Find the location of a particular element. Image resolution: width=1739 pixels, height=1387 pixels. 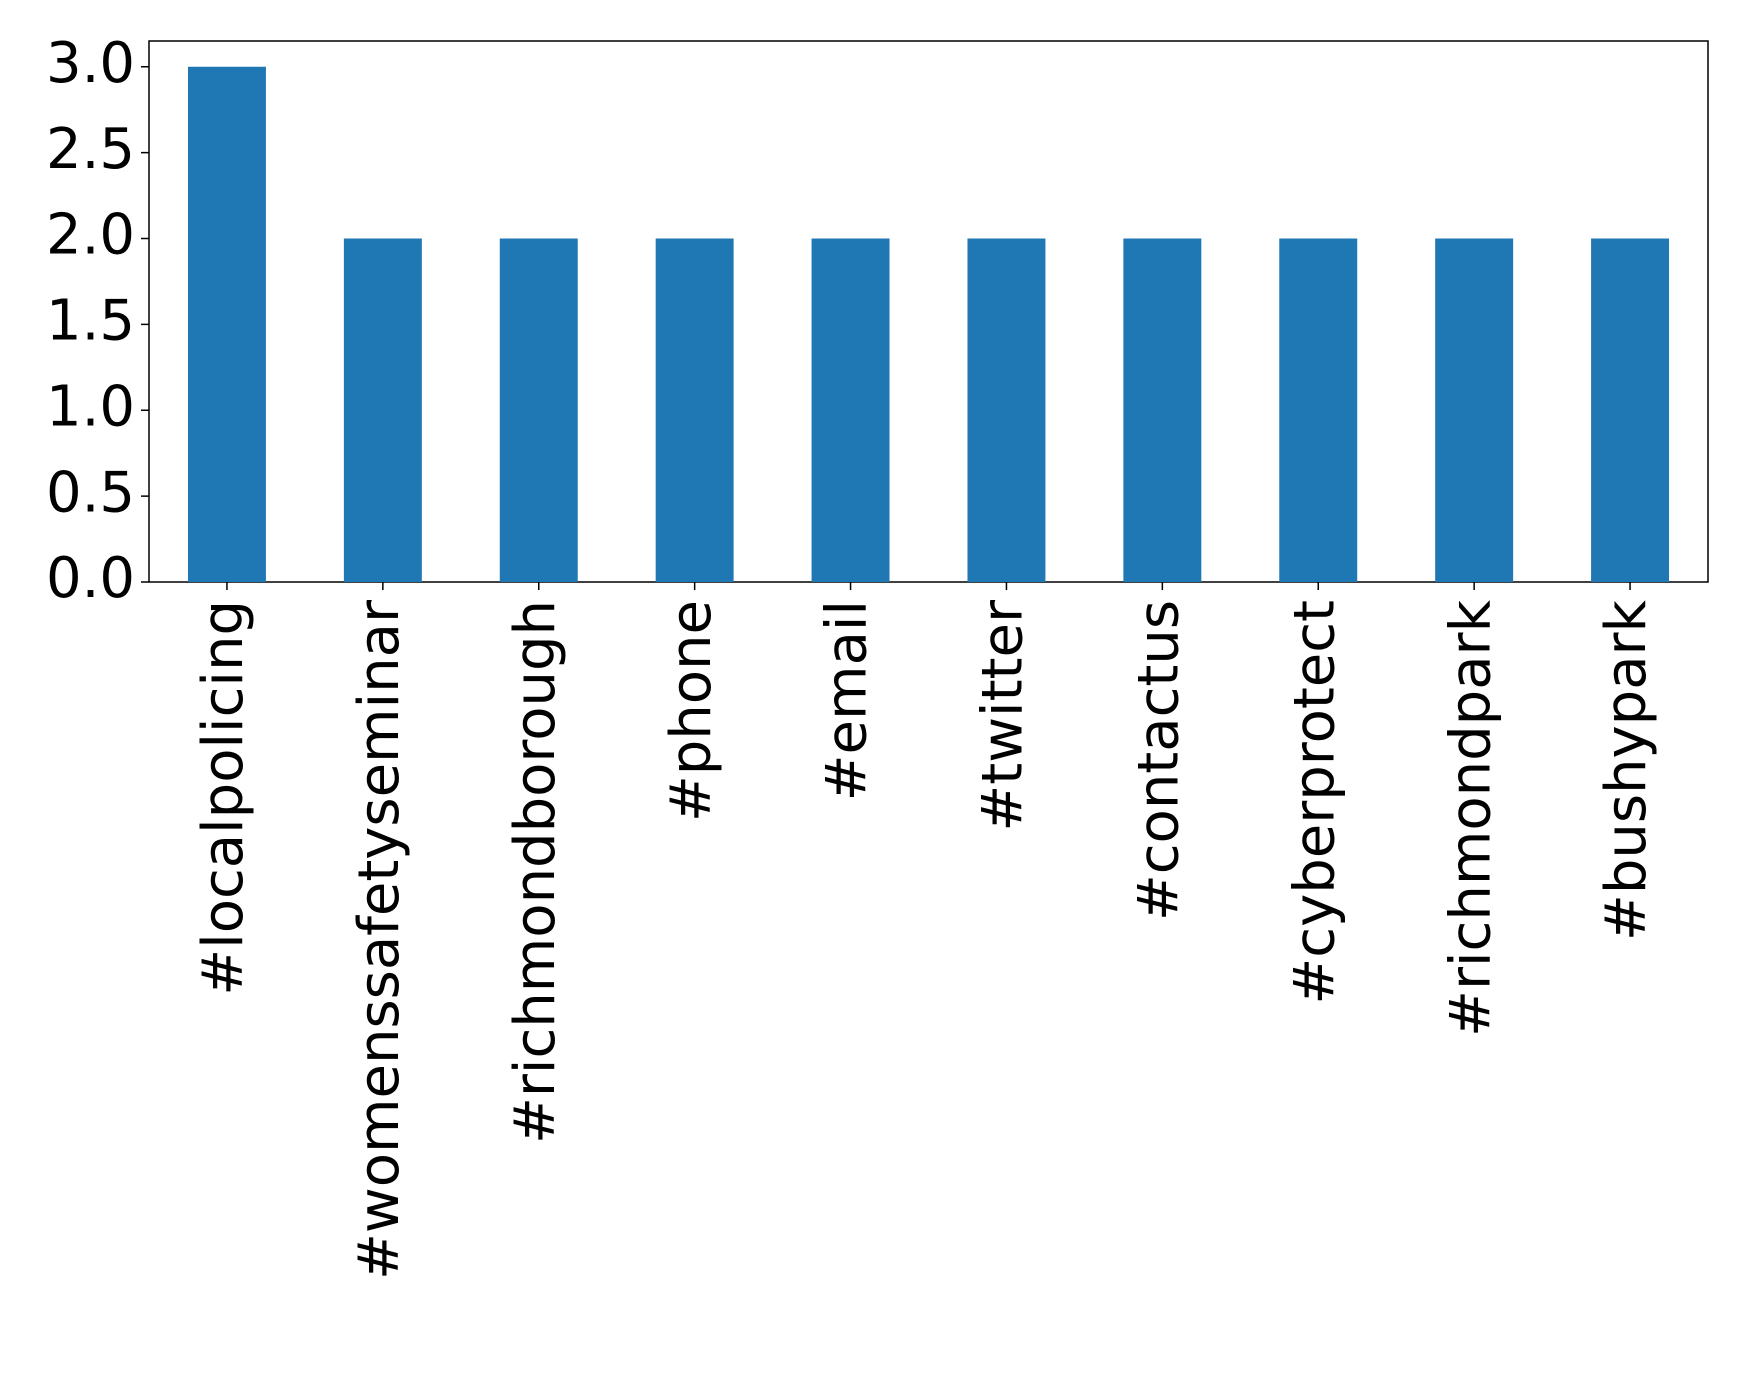

x-tick-label: #email is located at coordinates (847, 700).